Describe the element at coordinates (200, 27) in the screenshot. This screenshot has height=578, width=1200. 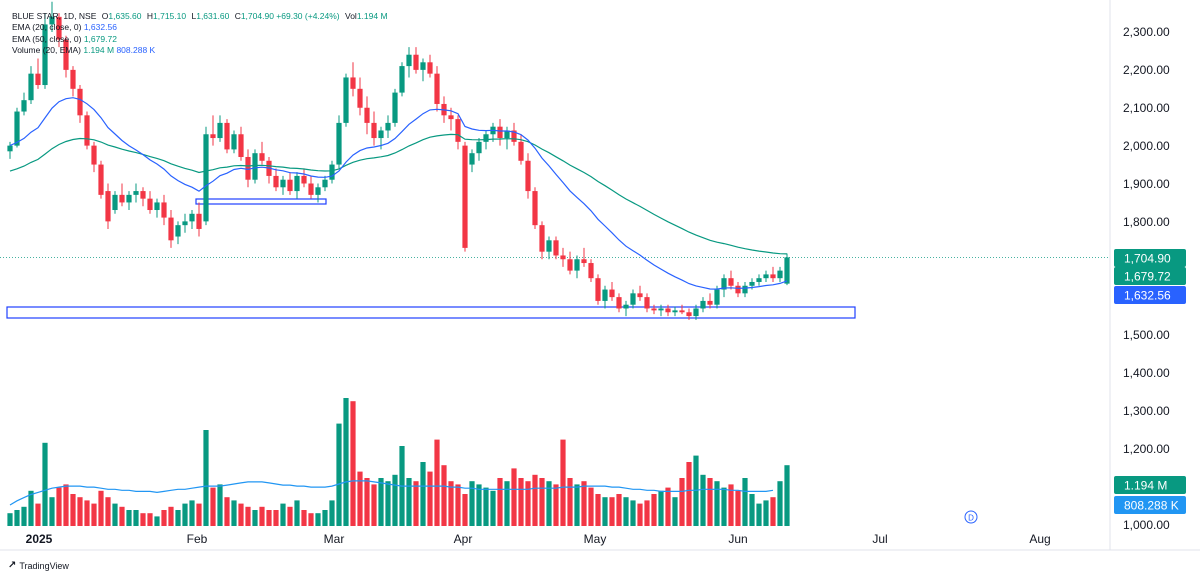
I see `legend-ema20-row: EMA (20, close, 0) 1,632.56` at that location.